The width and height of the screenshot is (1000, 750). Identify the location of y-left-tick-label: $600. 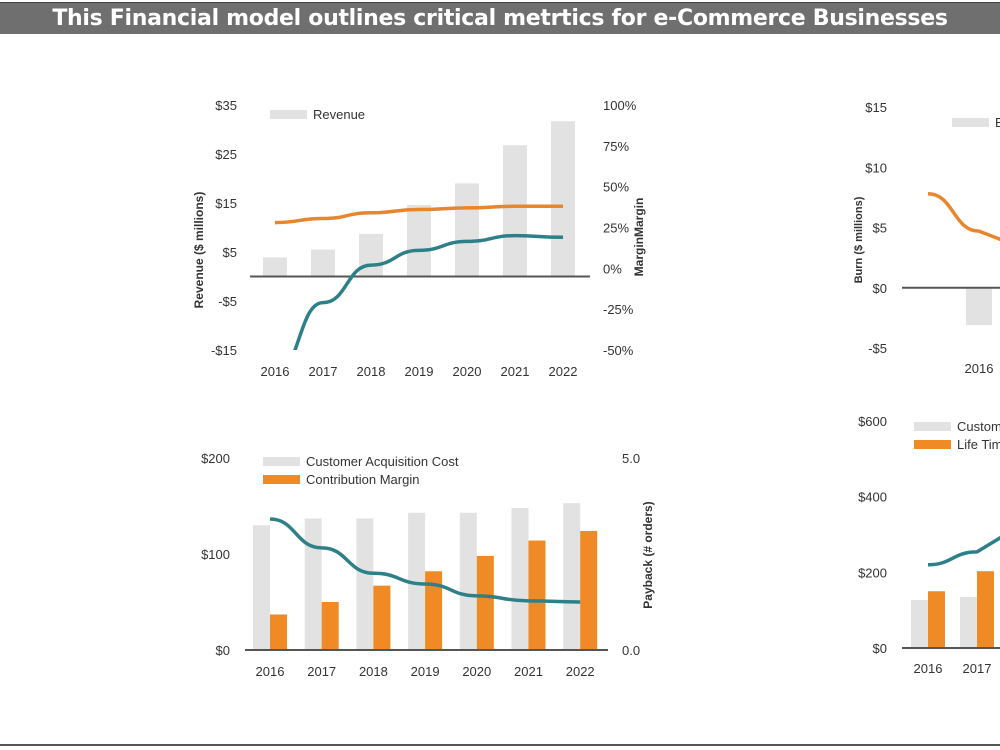
(872, 421).